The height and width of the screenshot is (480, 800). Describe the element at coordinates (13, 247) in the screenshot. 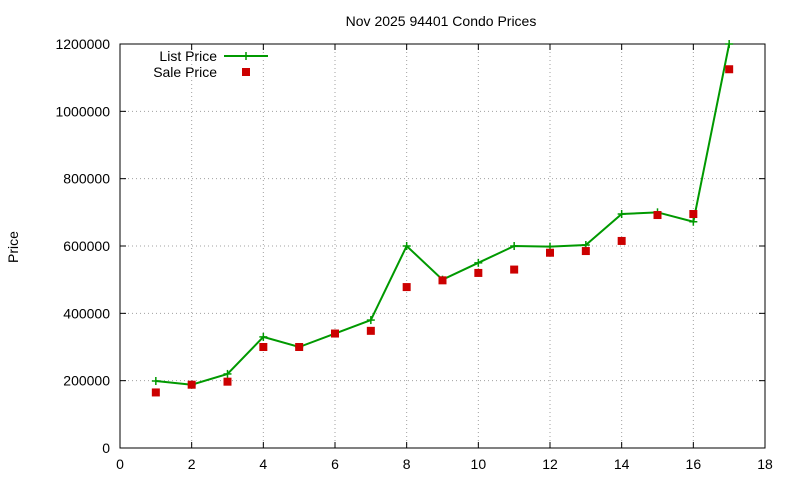

I see `y-axis-label: Price` at that location.